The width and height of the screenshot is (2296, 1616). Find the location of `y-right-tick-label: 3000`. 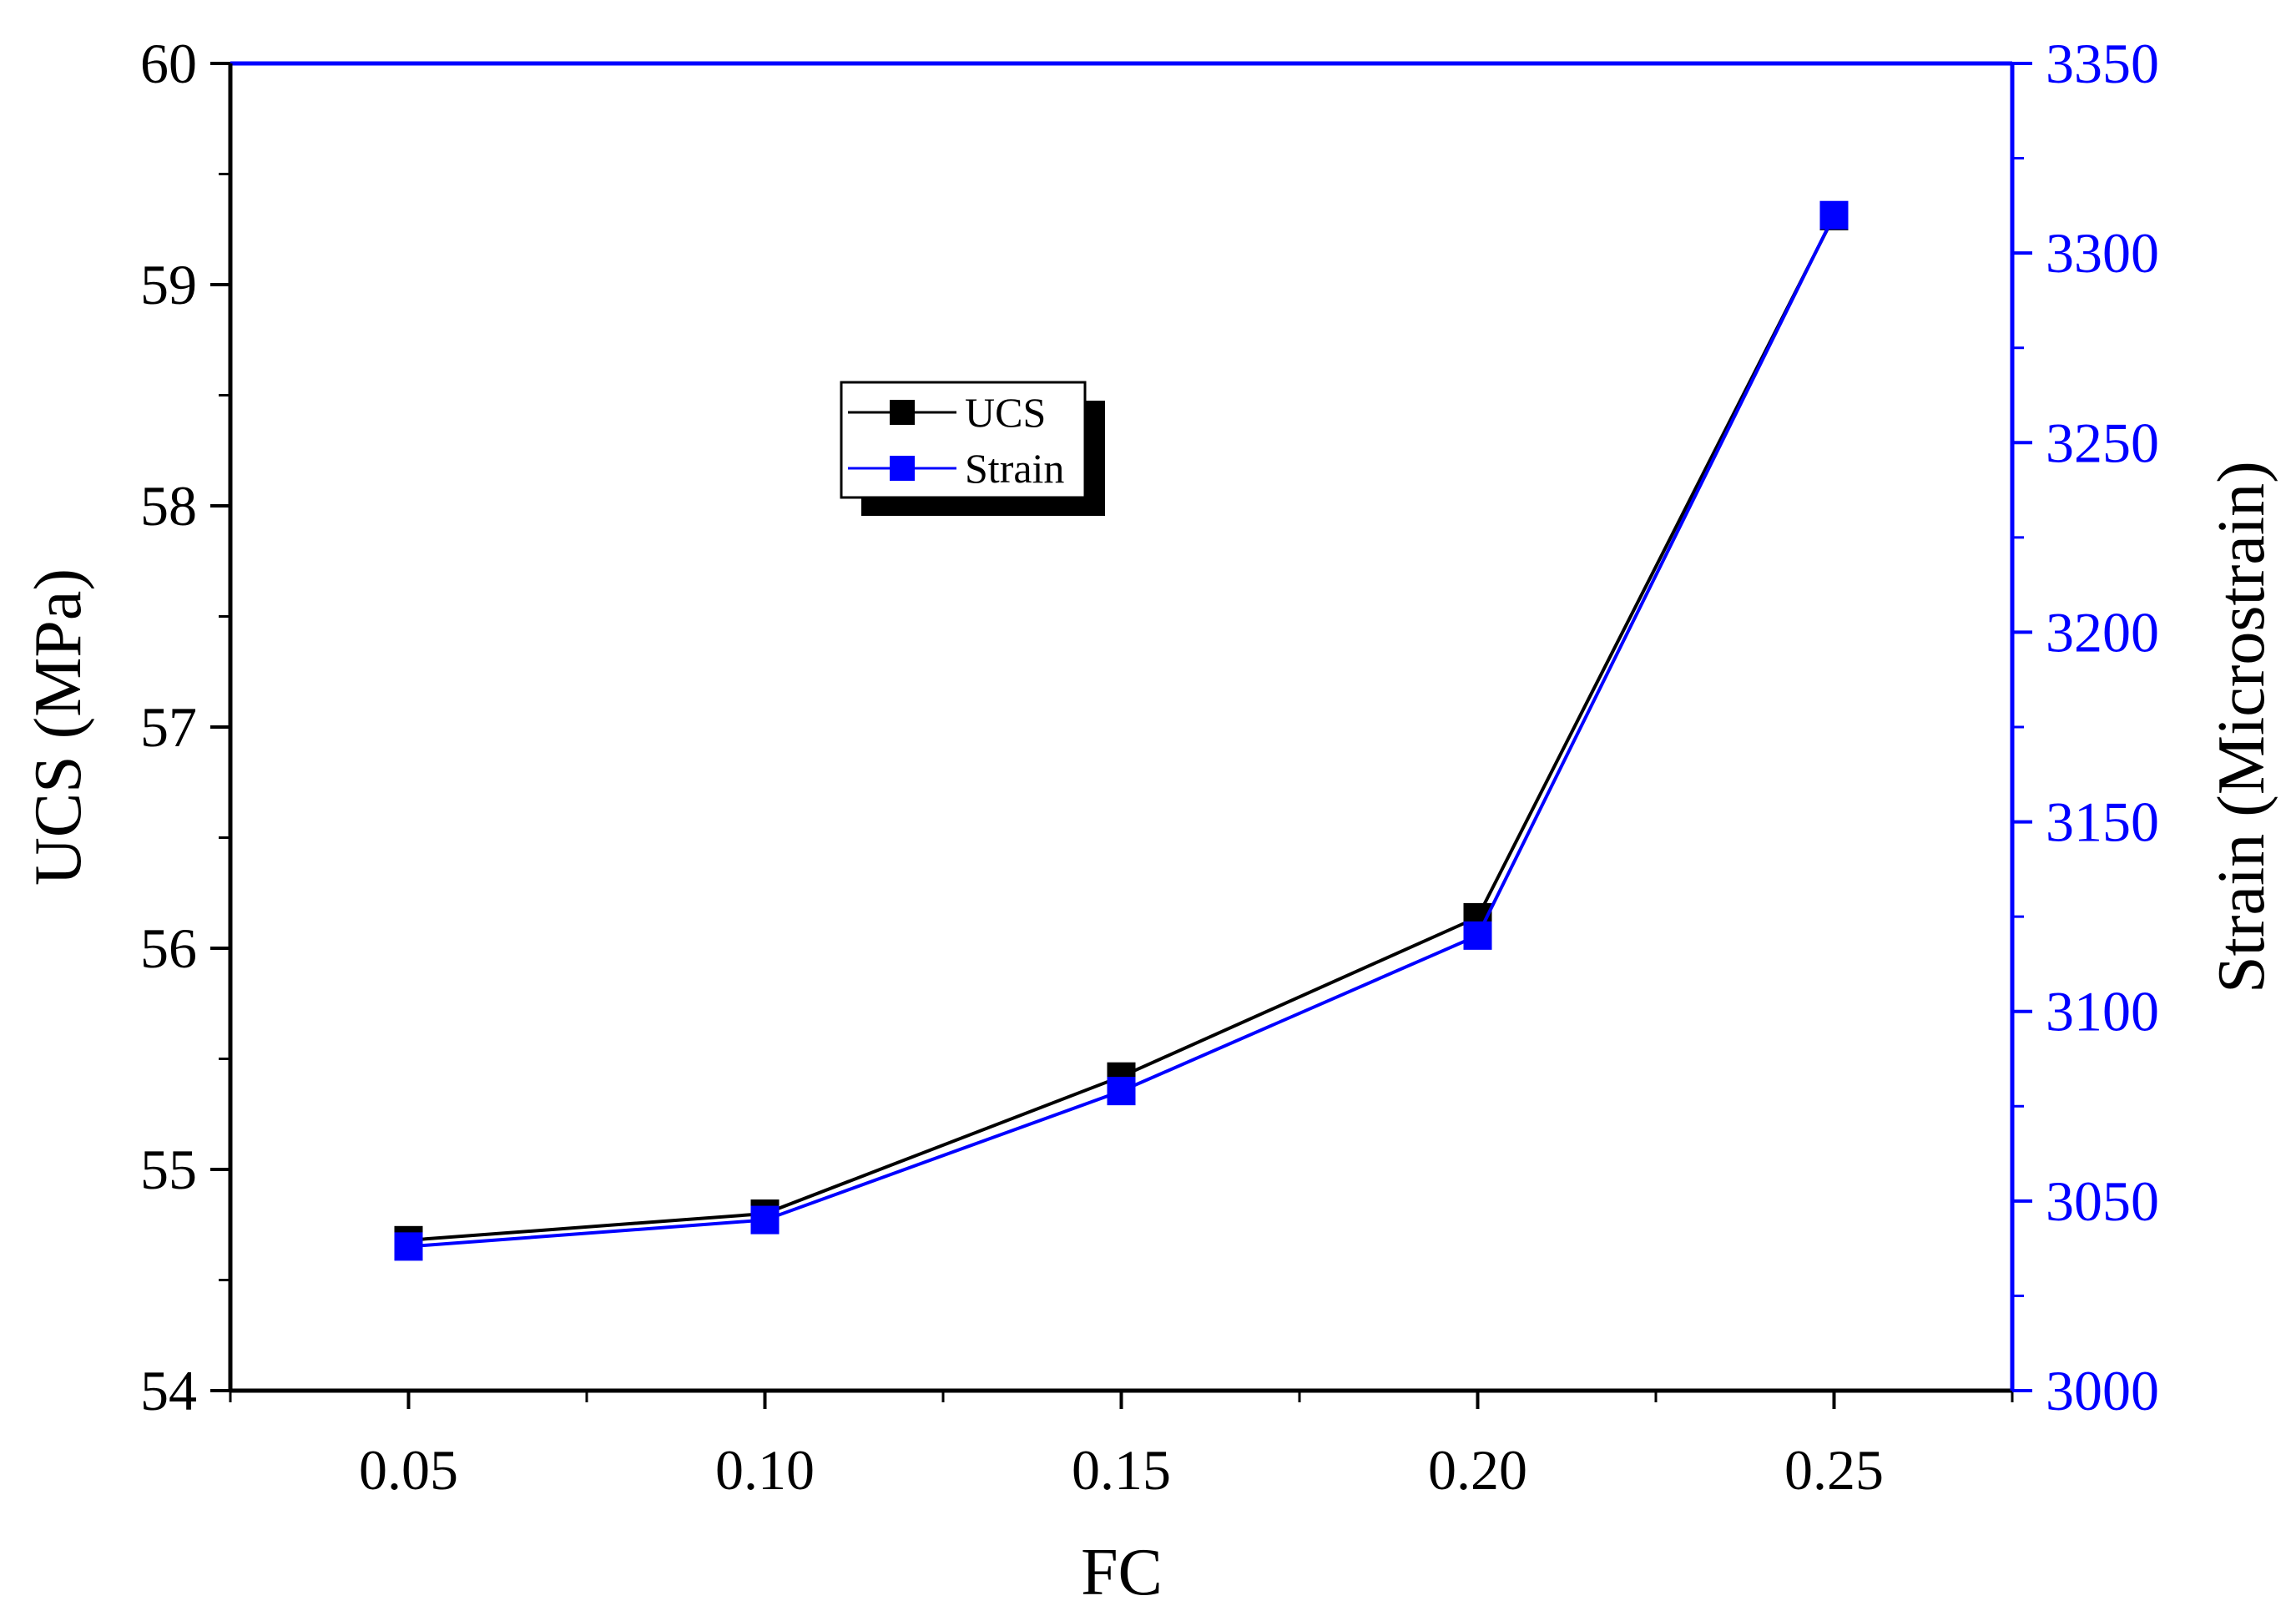

y-right-tick-label: 3000 is located at coordinates (2102, 1390).